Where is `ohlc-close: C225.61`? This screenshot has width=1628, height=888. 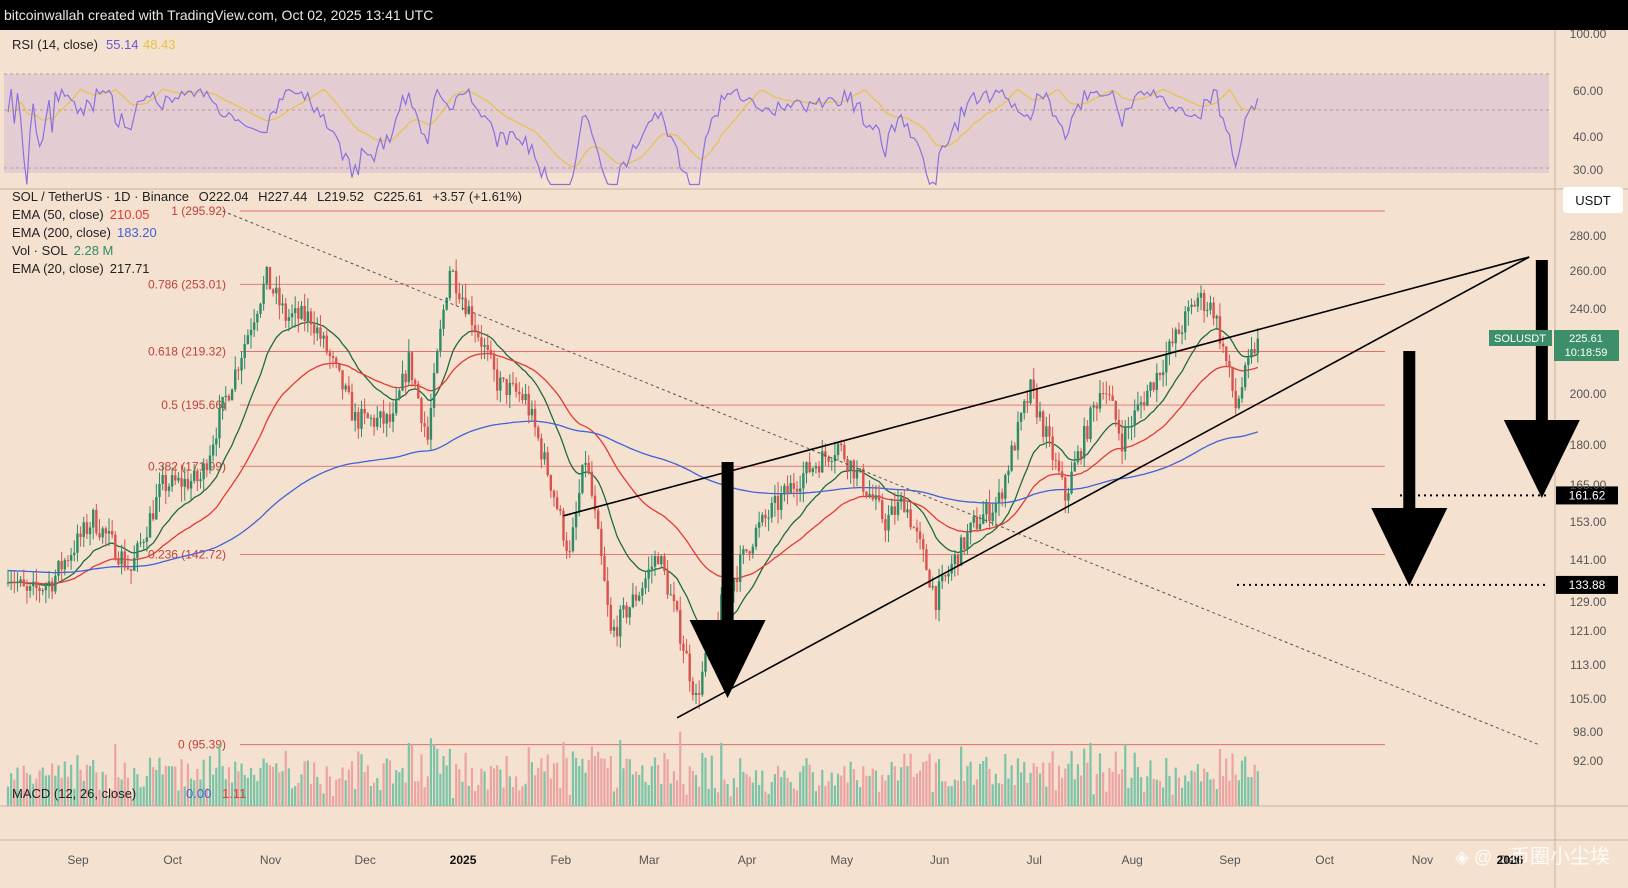 ohlc-close: C225.61 is located at coordinates (398, 196).